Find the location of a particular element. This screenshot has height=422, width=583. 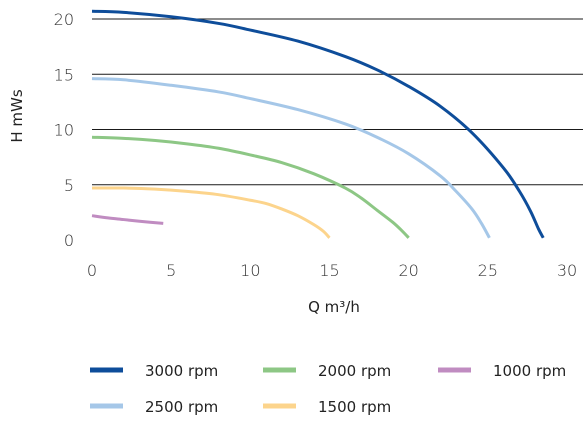

legend-label: 1000 rpm is located at coordinates (529, 371).